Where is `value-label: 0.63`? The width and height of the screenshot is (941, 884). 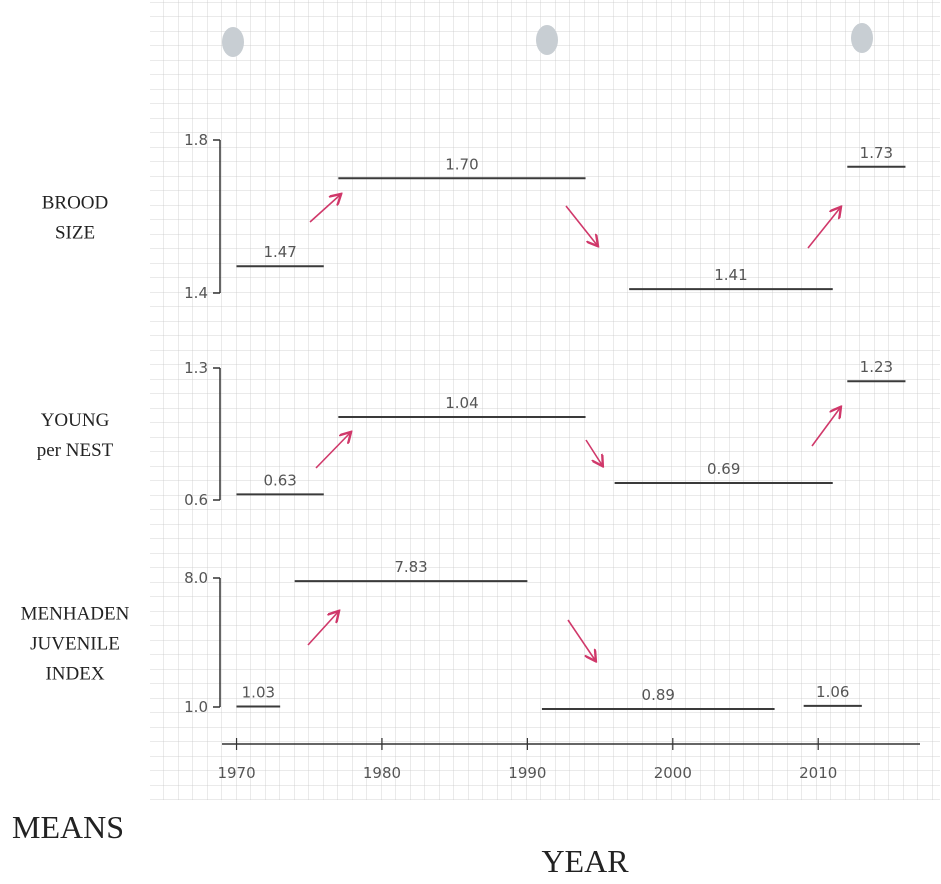
value-label: 0.63 is located at coordinates (279, 480).